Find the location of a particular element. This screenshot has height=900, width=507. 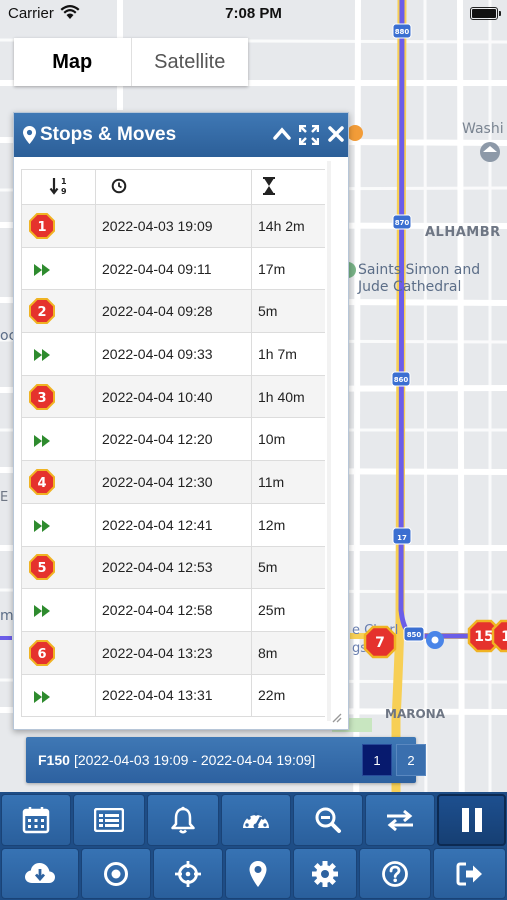

locate-button is located at coordinates (188, 873).